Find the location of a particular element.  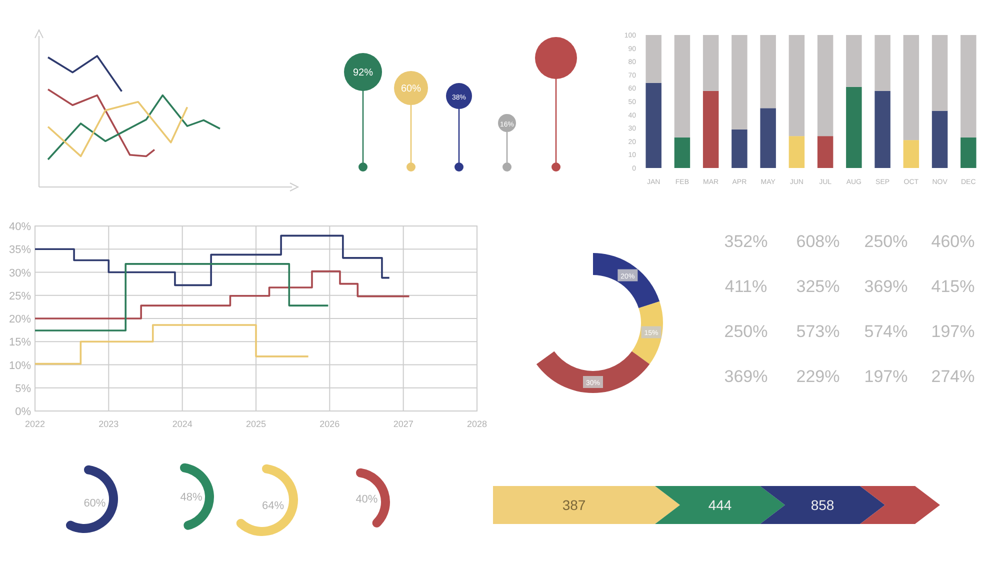

x-tick-label: 2024 is located at coordinates (182, 424).